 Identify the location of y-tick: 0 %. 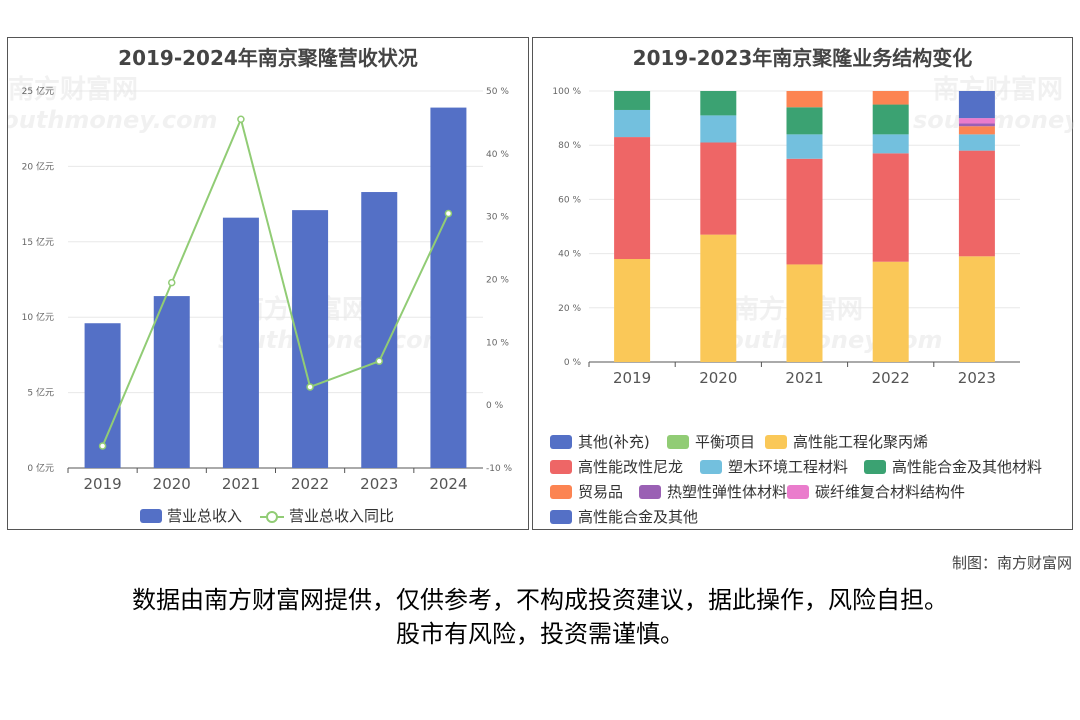
(573, 363).